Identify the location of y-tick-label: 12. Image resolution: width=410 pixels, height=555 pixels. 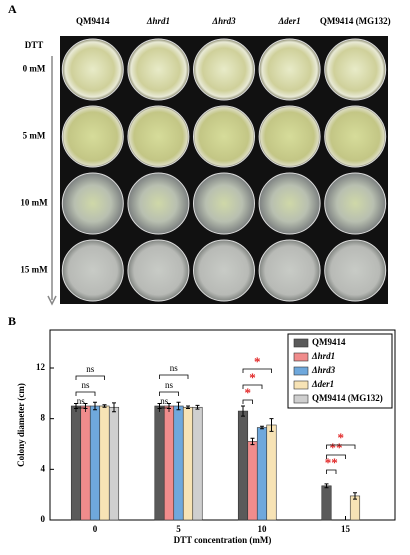
(41, 367).